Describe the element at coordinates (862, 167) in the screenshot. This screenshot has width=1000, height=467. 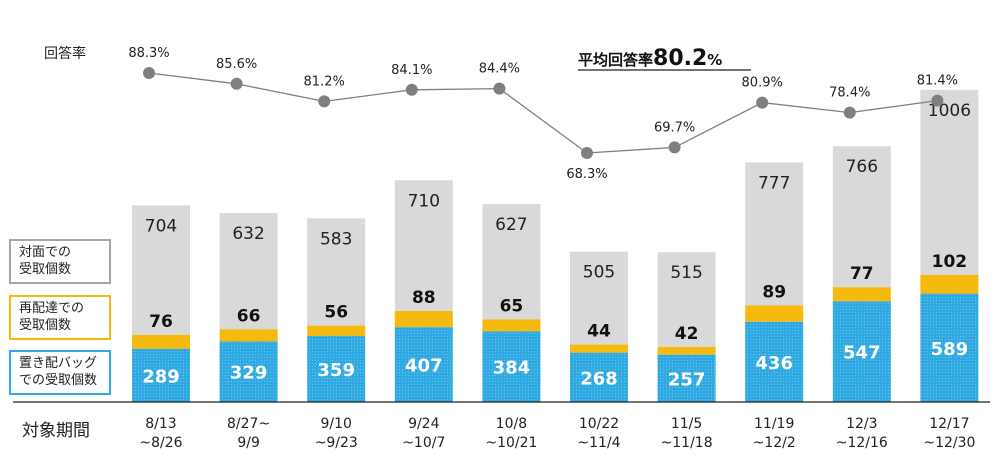
I see `label-face-to-face: 766` at that location.